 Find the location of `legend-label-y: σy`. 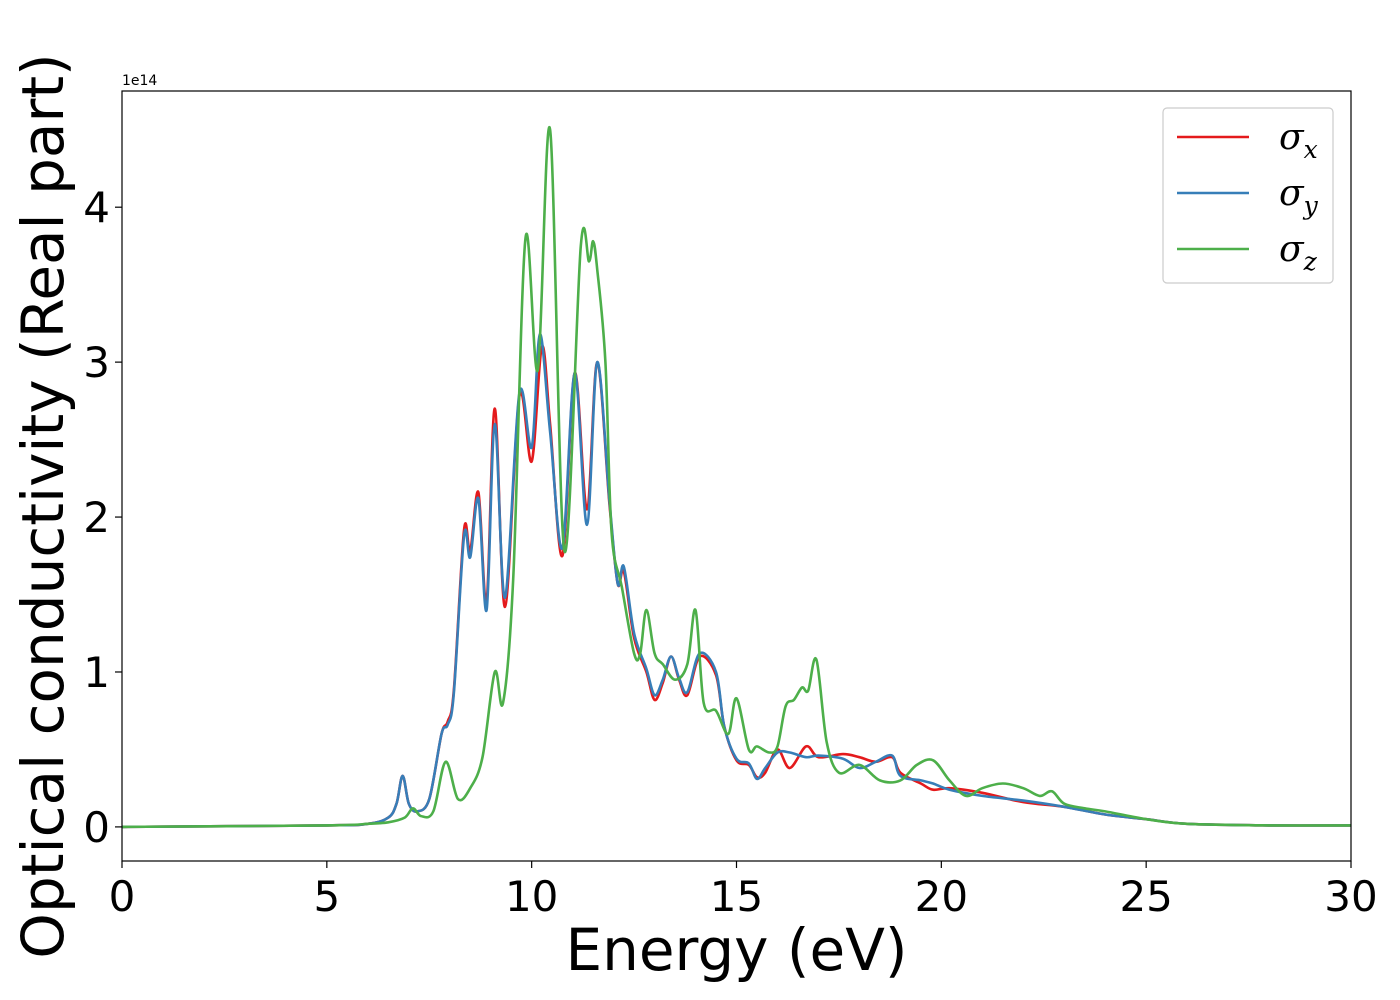

legend-label-y: σy is located at coordinates (1299, 196).